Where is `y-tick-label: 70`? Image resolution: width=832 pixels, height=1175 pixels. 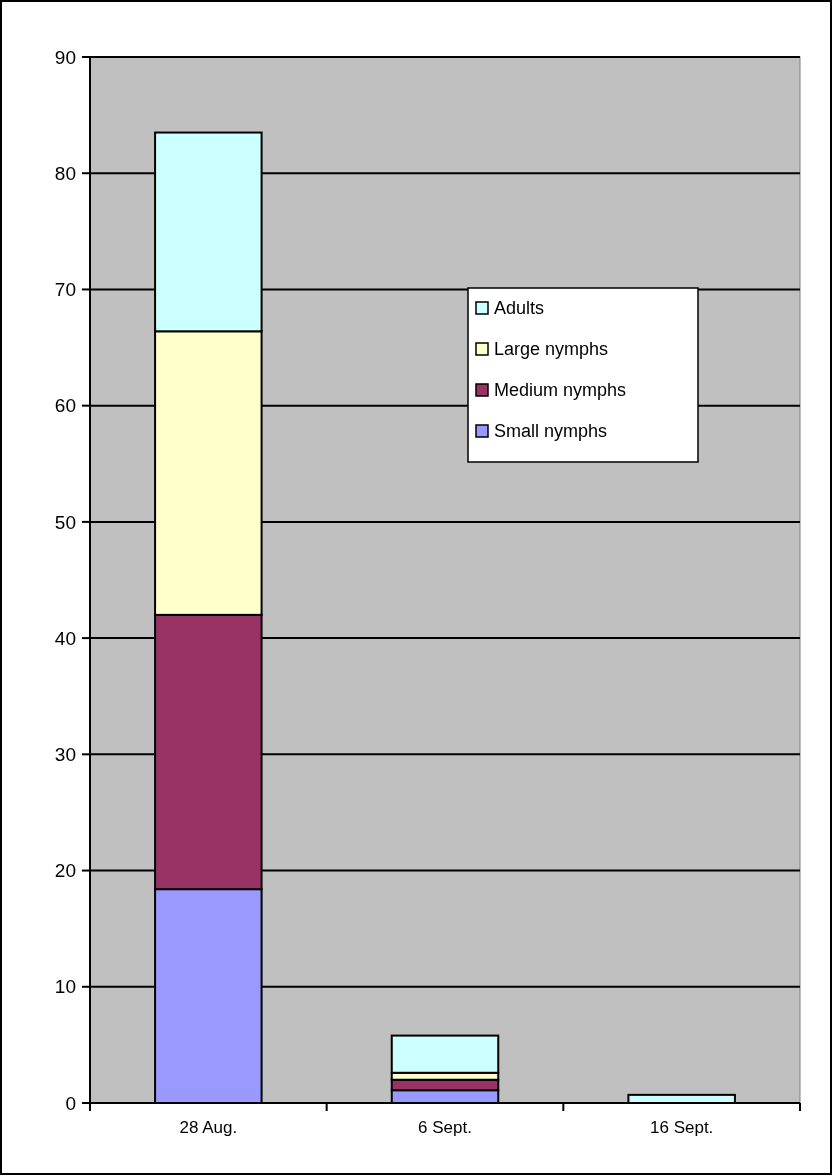 y-tick-label: 70 is located at coordinates (65, 290).